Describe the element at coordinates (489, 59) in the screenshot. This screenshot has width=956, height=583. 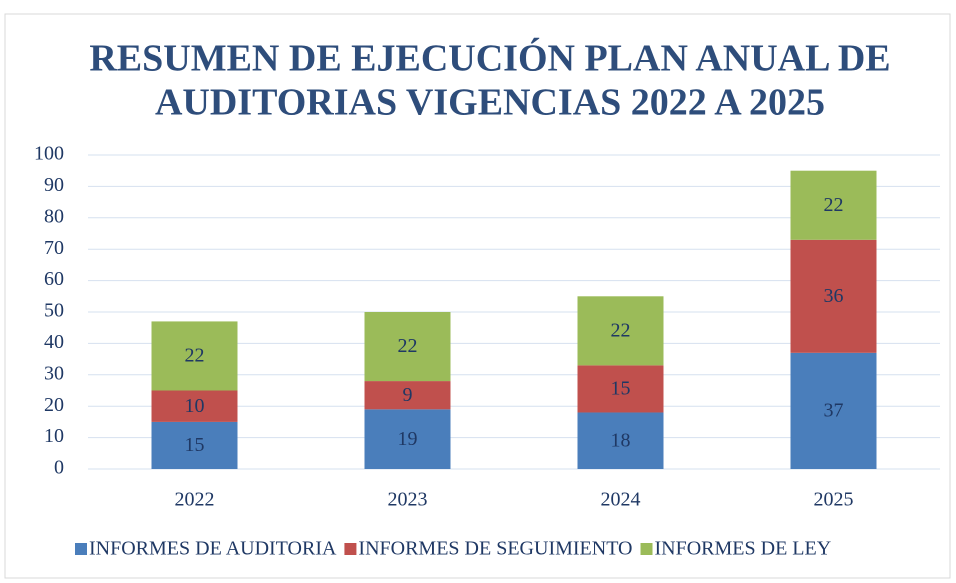
I see `chart-title: RESUMEN DE EJECUCIÓN PLAN ANUAL DE` at that location.